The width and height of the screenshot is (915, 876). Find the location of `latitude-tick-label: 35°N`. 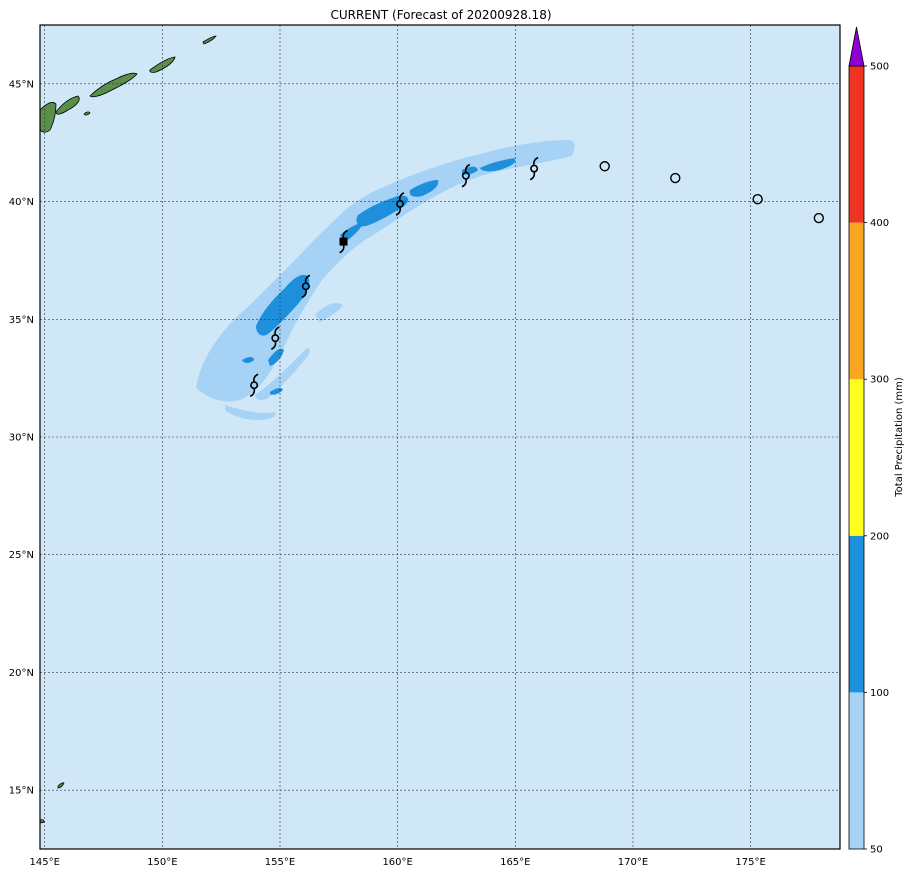

latitude-tick-label: 35°N is located at coordinates (21, 320).